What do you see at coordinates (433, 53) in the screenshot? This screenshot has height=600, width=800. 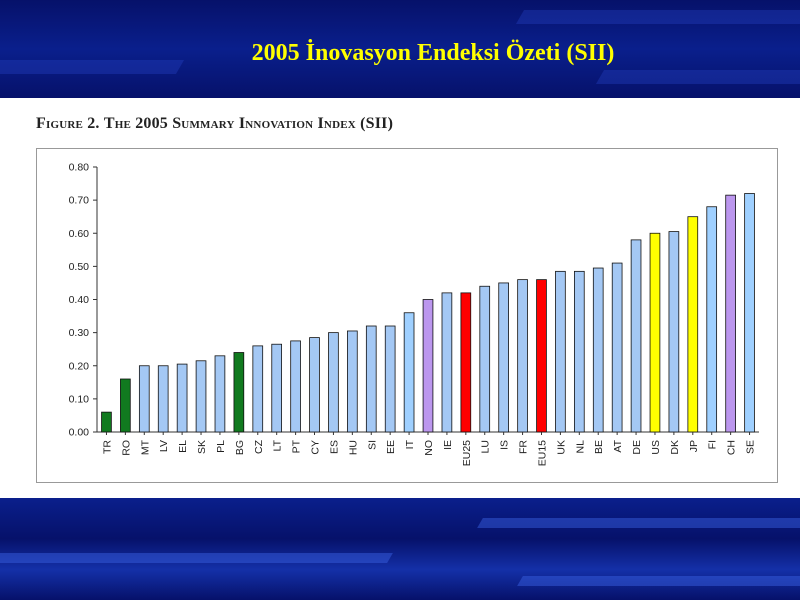 I see `slide-title: 2005 İnovasyon Endeksi Özeti (SII)` at bounding box center [433, 53].